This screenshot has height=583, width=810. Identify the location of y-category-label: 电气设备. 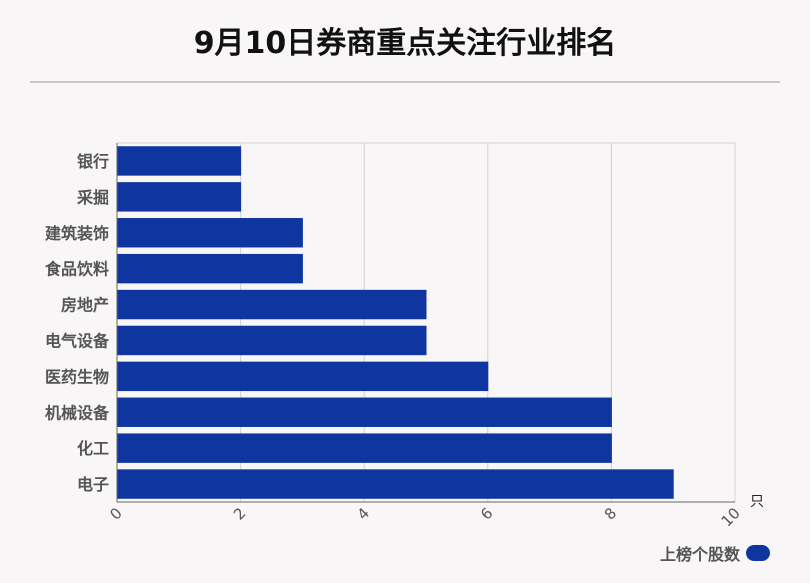
(77, 340).